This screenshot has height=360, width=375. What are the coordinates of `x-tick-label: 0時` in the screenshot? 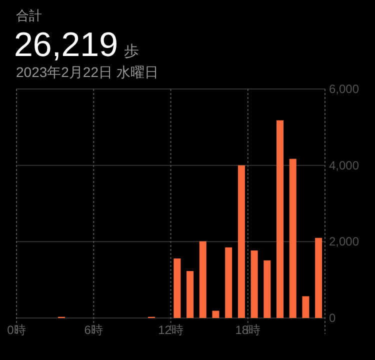 It's located at (16, 330).